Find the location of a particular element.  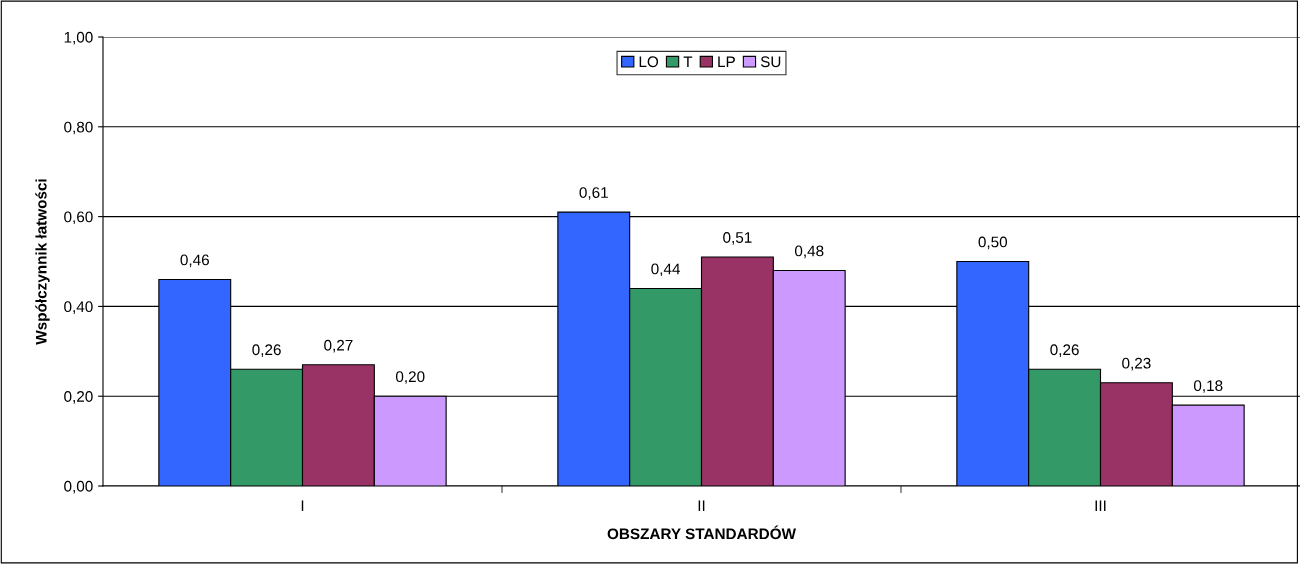

data-label: 0,51 is located at coordinates (737, 238).